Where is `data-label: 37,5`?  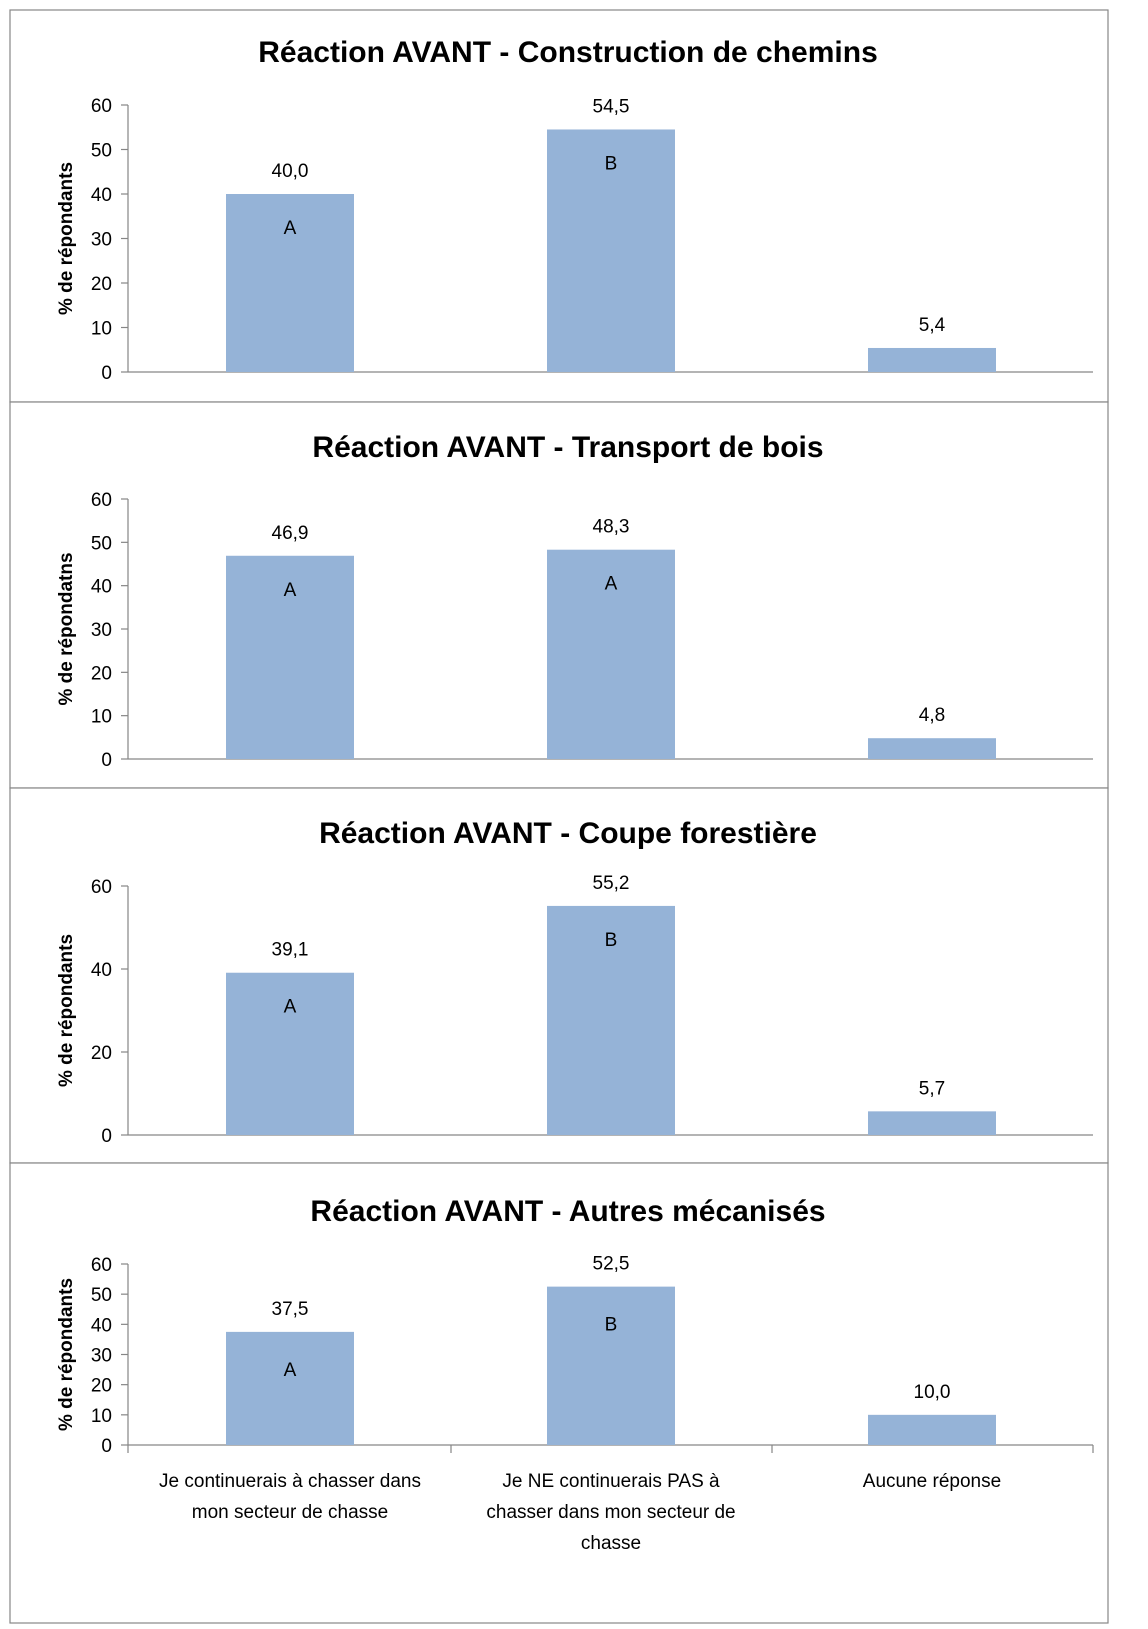 data-label: 37,5 is located at coordinates (290, 1309).